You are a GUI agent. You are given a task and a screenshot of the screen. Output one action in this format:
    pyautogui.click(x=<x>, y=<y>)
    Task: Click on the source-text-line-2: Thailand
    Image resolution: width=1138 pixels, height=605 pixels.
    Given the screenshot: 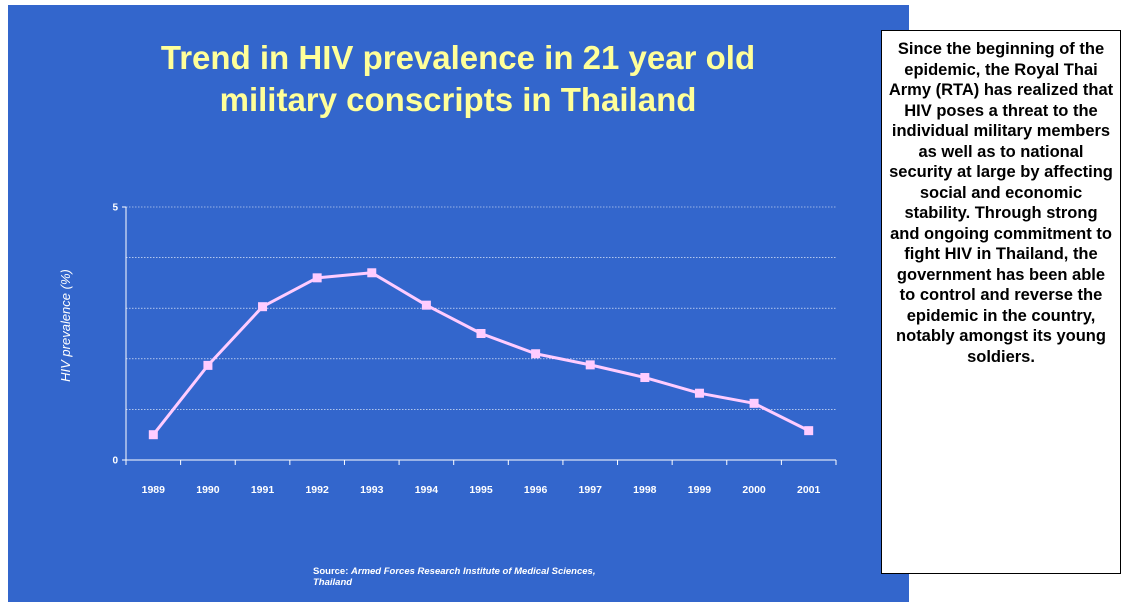 What is the action you would take?
    pyautogui.click(x=333, y=582)
    